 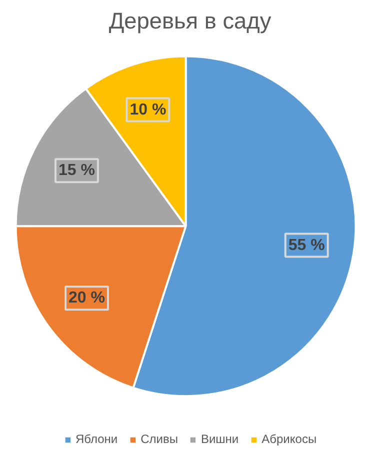 What do you see at coordinates (159, 439) in the screenshot?
I see `legend-label: Сливы` at bounding box center [159, 439].